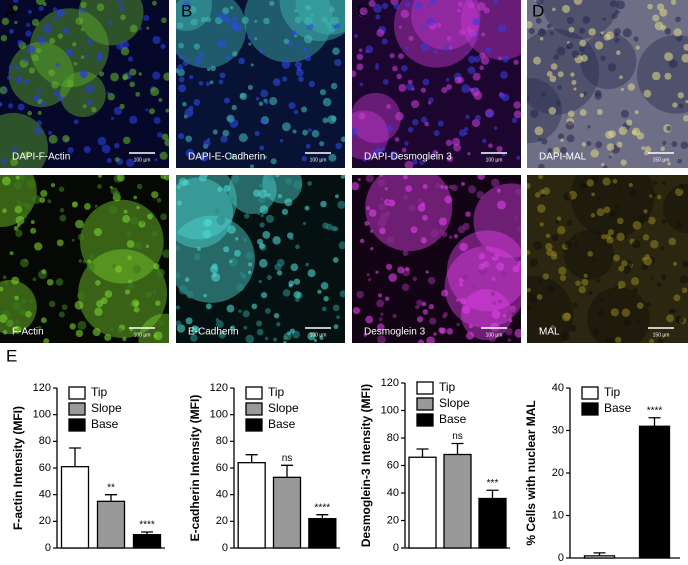 Image resolution: width=688 pixels, height=565 pixels. What do you see at coordinates (366, 465) in the screenshot?
I see `y-axis-label: Desmoglein-3 Intensity (MFI)` at bounding box center [366, 465].